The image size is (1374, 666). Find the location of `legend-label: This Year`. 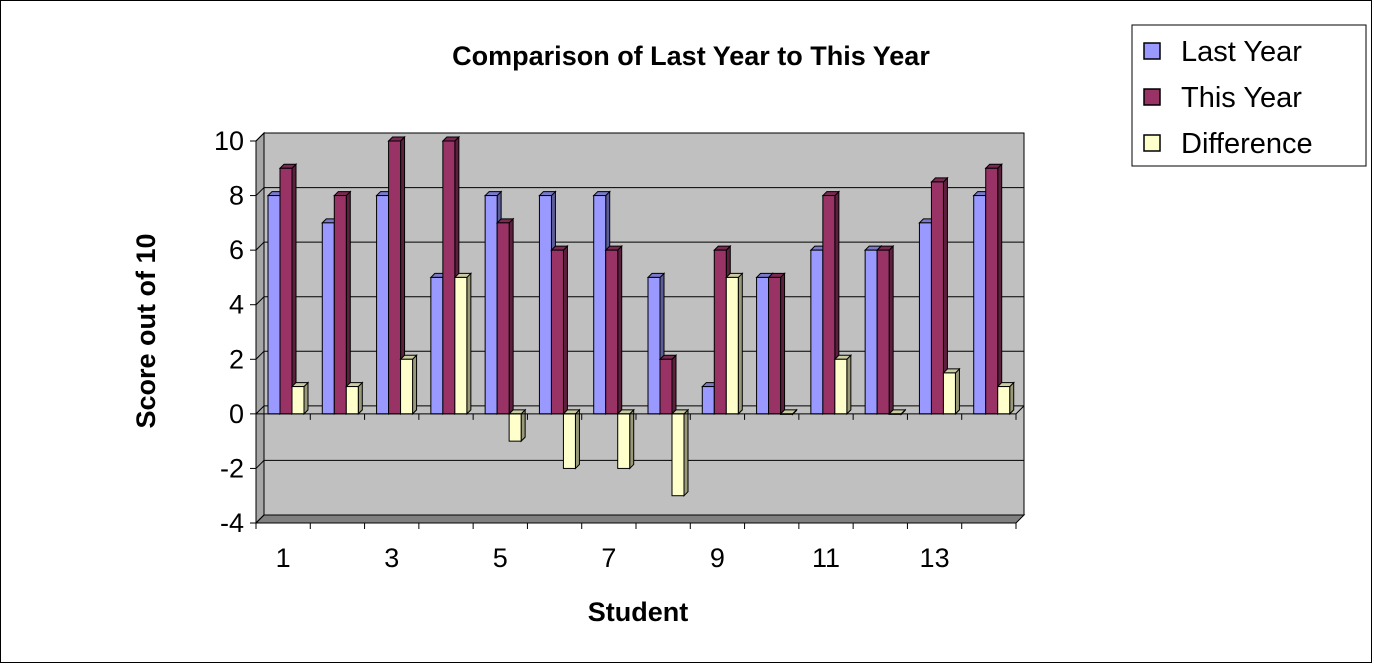

legend-label: This Year is located at coordinates (1241, 98).